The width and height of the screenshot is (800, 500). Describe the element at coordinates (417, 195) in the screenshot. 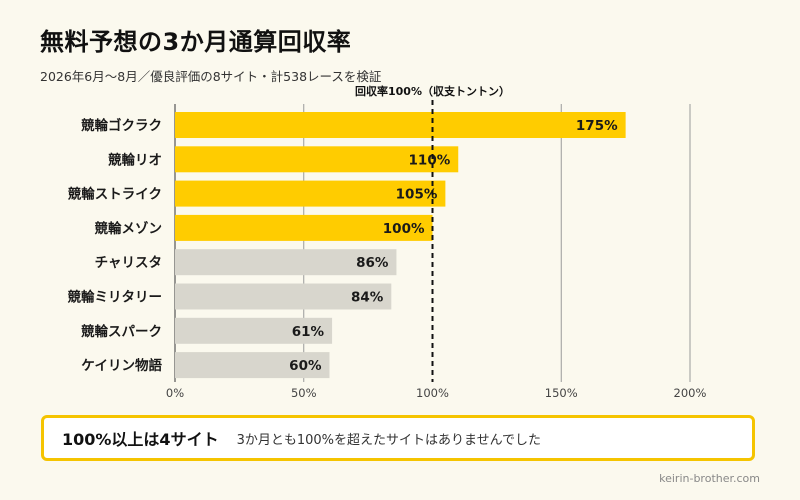

I see `bar-value-label: 105%` at that location.